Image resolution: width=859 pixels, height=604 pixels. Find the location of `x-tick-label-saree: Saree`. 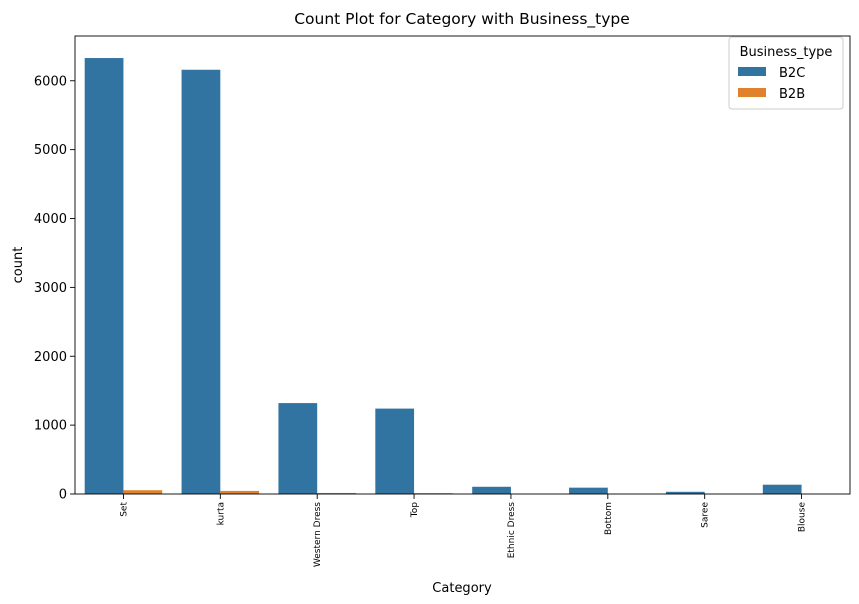

x-tick-label-saree: Saree is located at coordinates (706, 515).